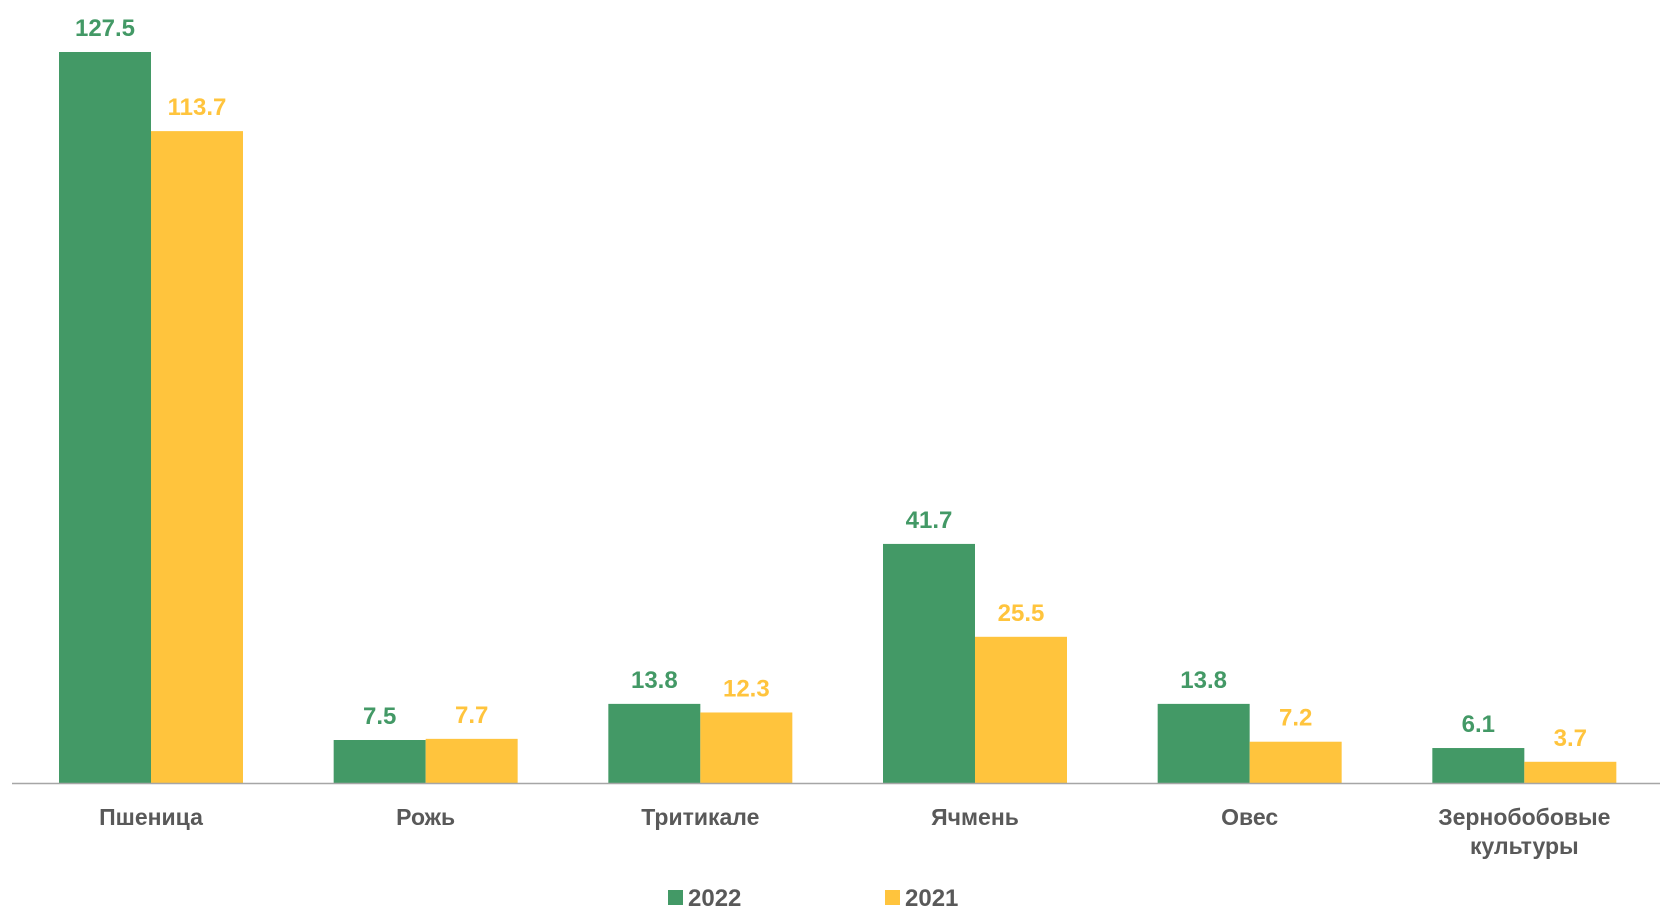  I want to click on category-label-5-line-0: Зернобобовые, so click(1524, 817).